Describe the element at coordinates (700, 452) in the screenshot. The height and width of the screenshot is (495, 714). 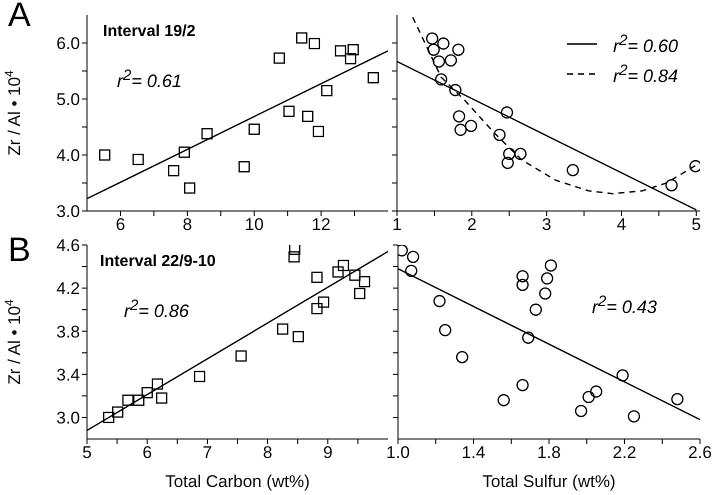
I see `x-tick-label: 2.6` at that location.